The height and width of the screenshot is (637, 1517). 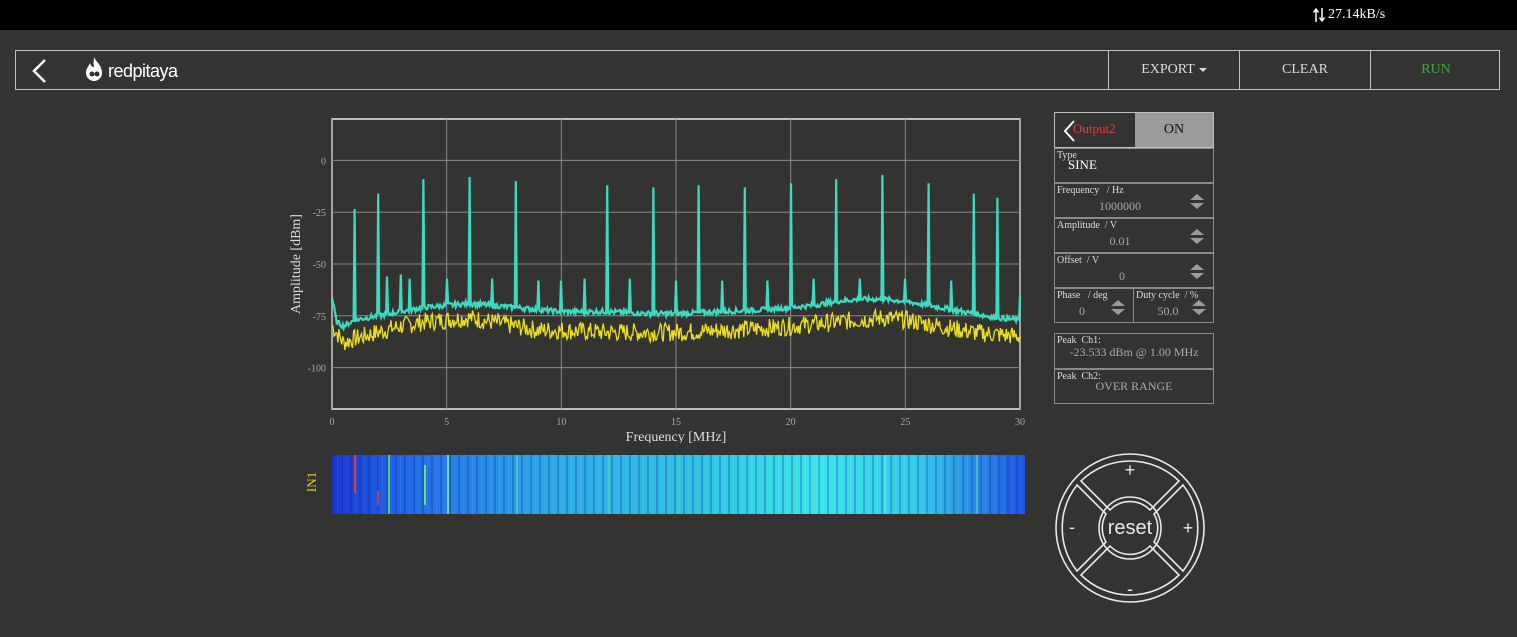 I want to click on zoom-right-label: +, so click(x=1188, y=528).